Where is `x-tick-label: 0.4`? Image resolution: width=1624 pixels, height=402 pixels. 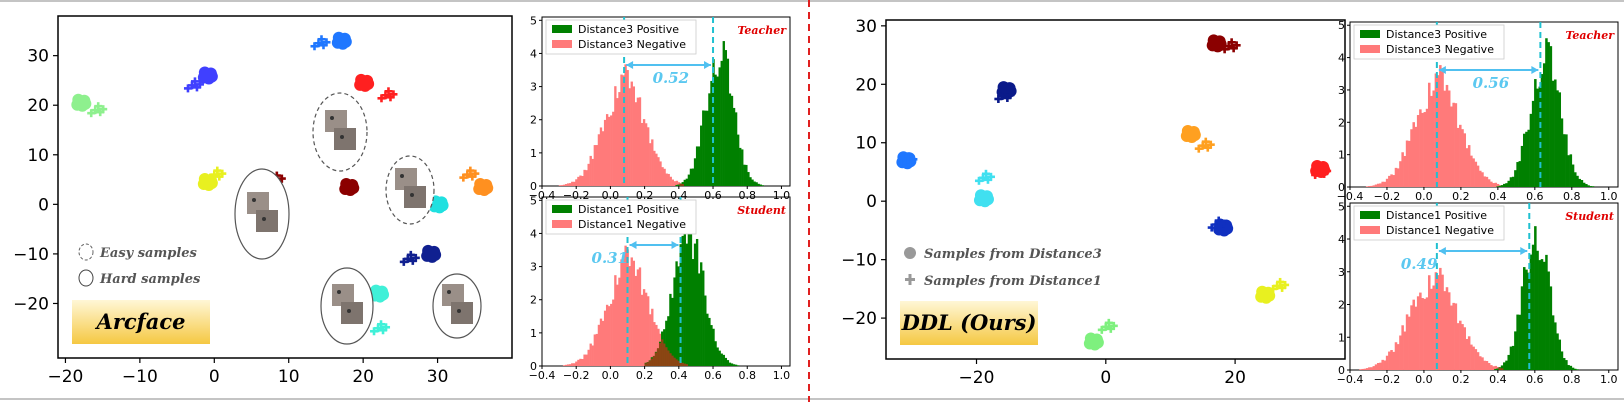
x-tick-label: 0.4 is located at coordinates (679, 375).